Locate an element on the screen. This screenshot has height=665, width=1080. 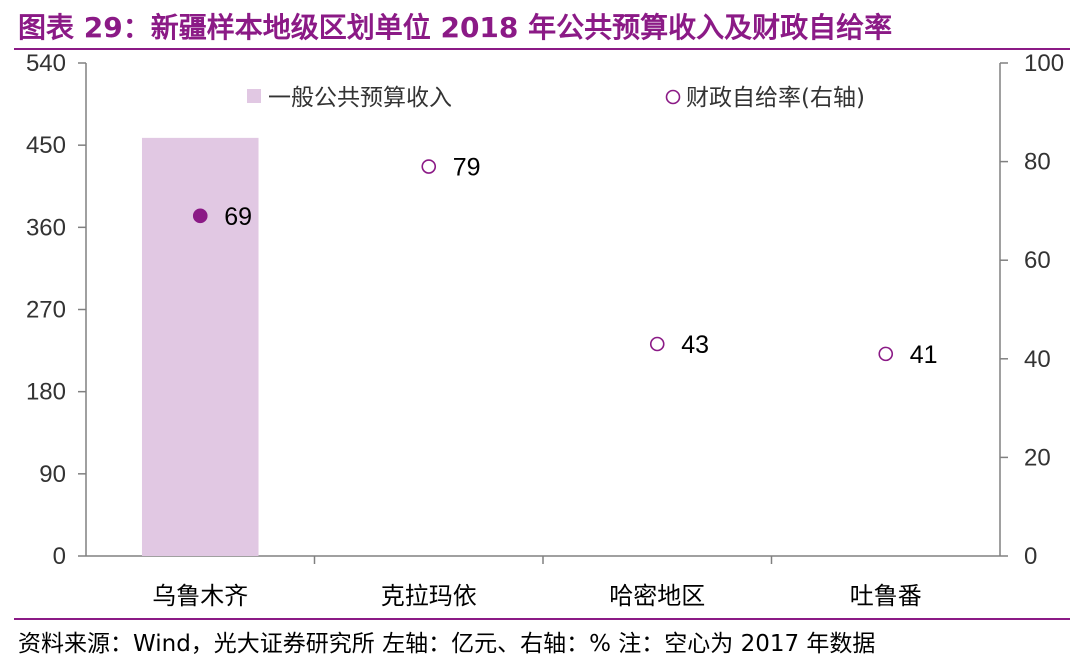
x-category-label: 吐鲁番 is located at coordinates (886, 596).